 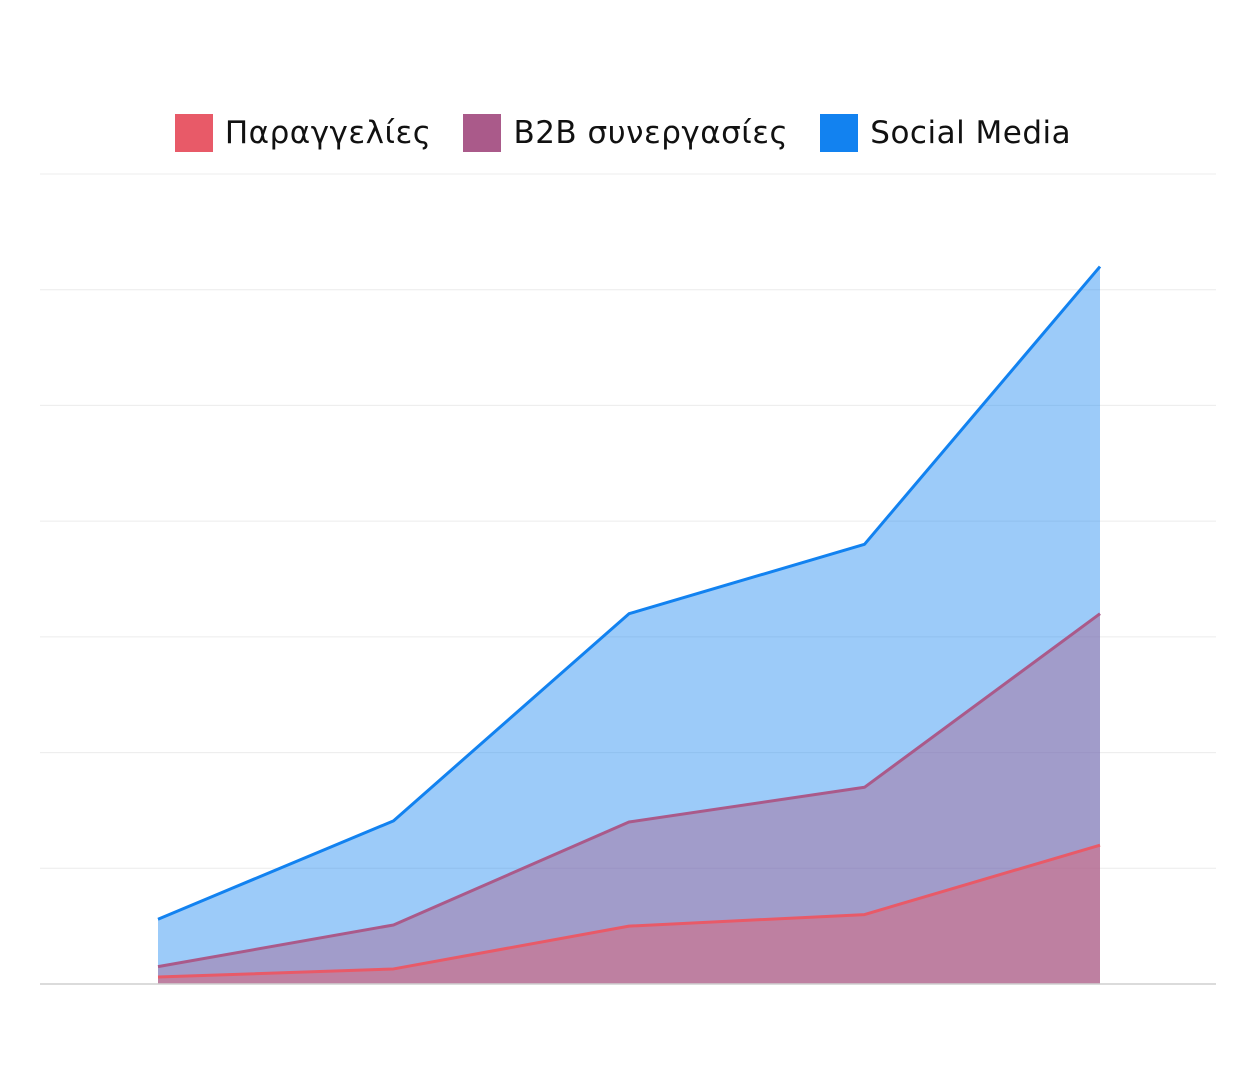 What do you see at coordinates (328, 133) in the screenshot?
I see `legend-label-orders: Παραγγελίες` at bounding box center [328, 133].